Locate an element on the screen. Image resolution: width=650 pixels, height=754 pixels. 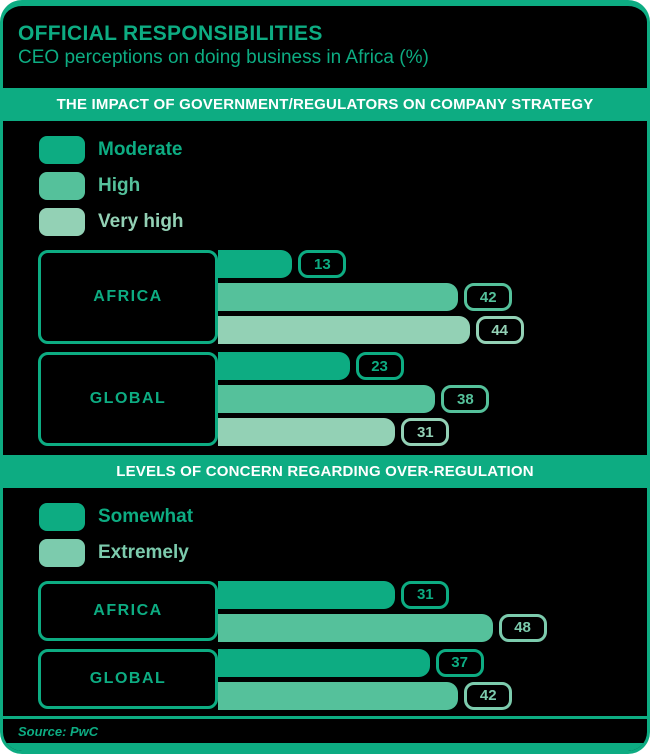
source-credit: Source: PwC is located at coordinates (58, 731).